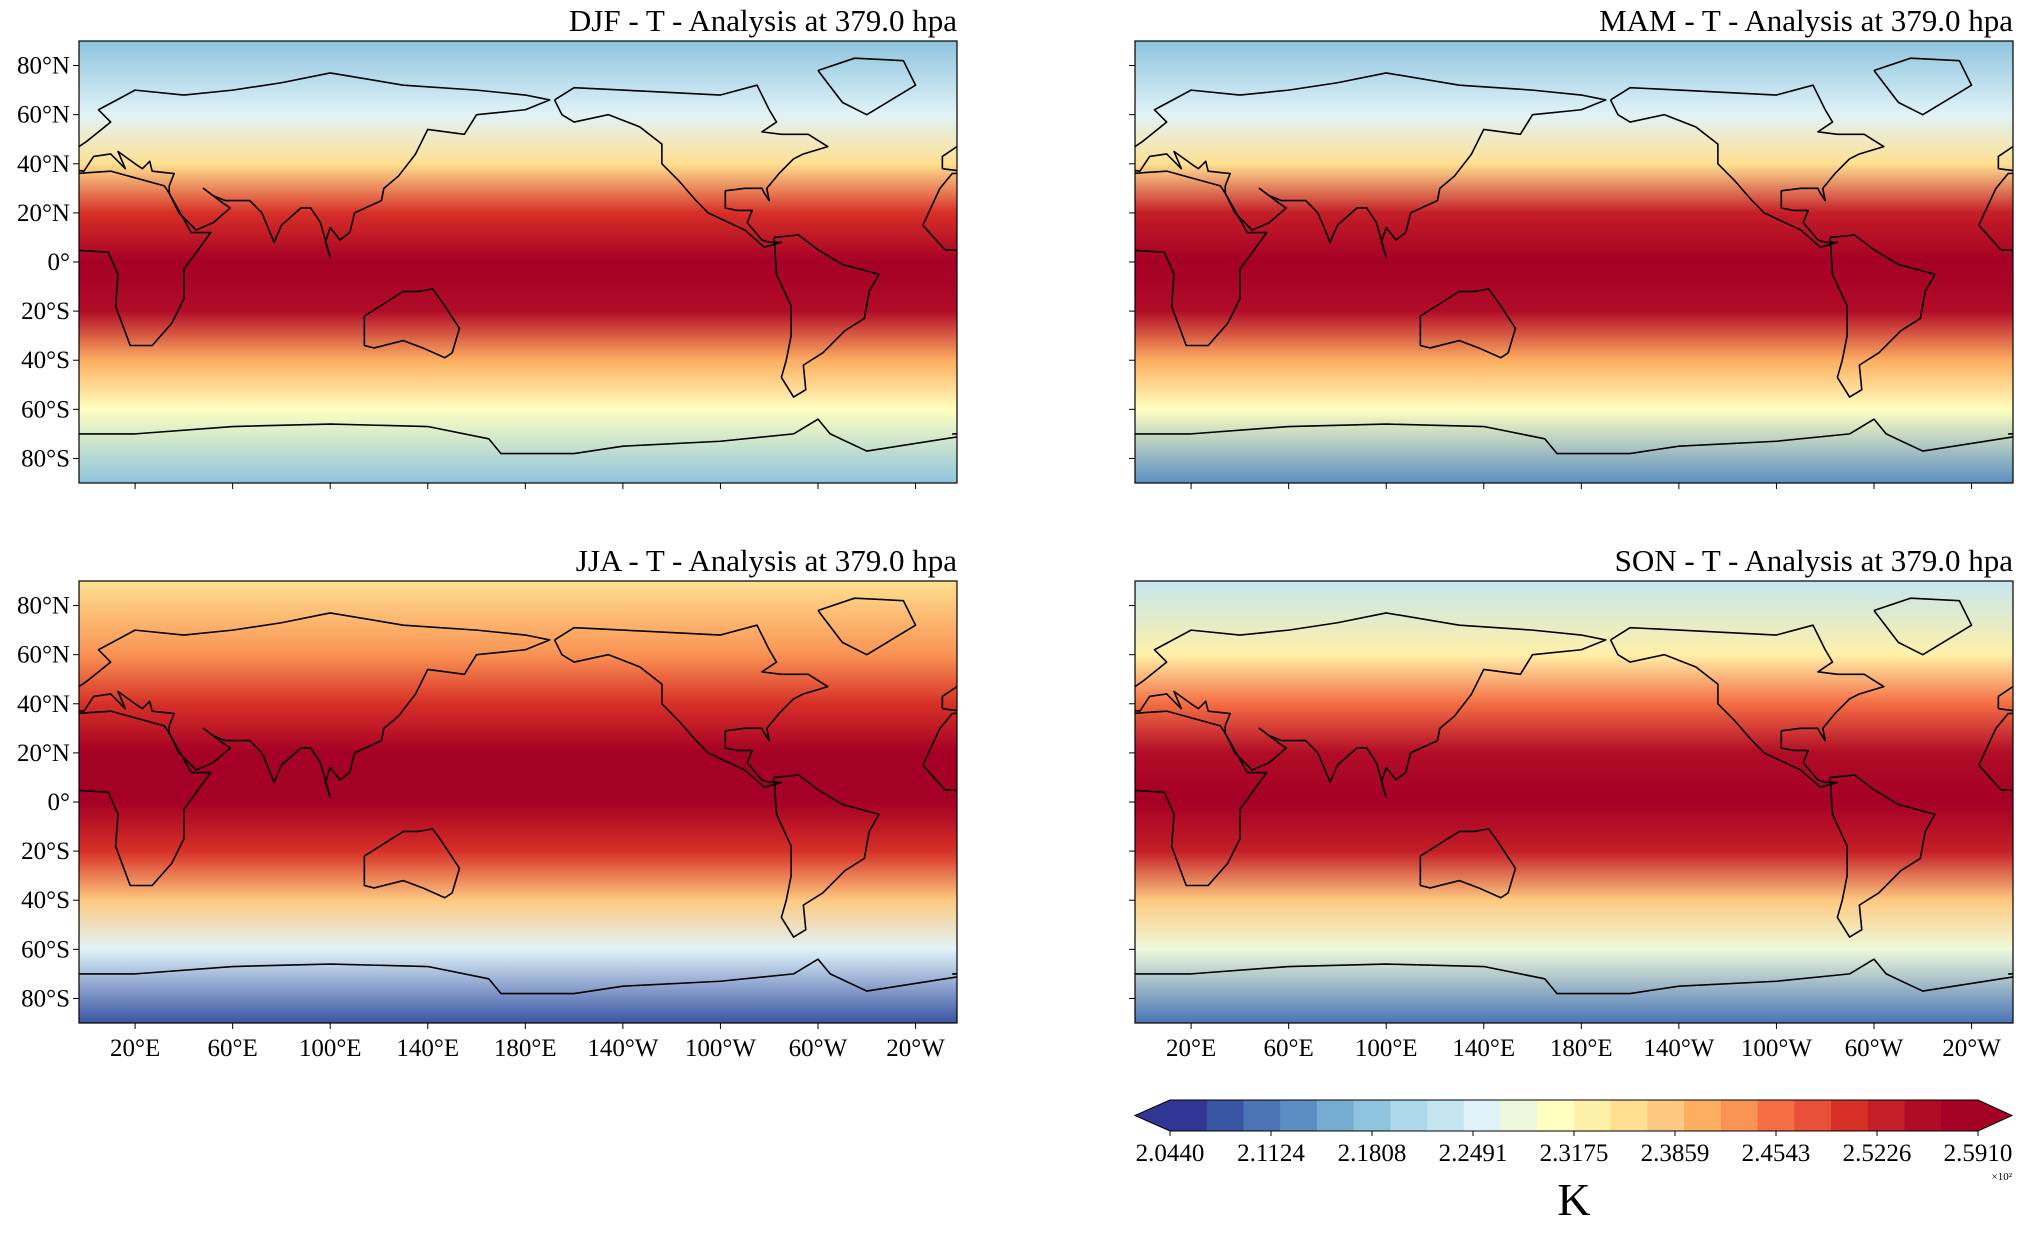  I want to click on colorbar-tick-label: 2.5226, so click(1877, 1153).